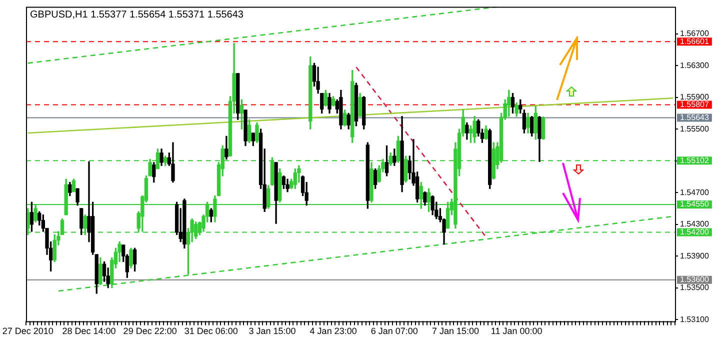 Image resolution: width=719 pixels, height=338 pixels. Describe the element at coordinates (695, 287) in the screenshot. I see `y-tick-label: 1.53500` at that location.